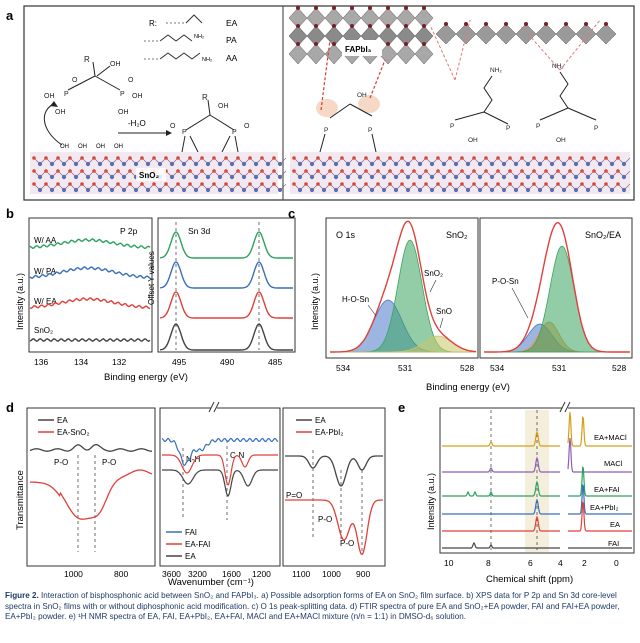  I want to click on envelope-left, so click(403, 286).